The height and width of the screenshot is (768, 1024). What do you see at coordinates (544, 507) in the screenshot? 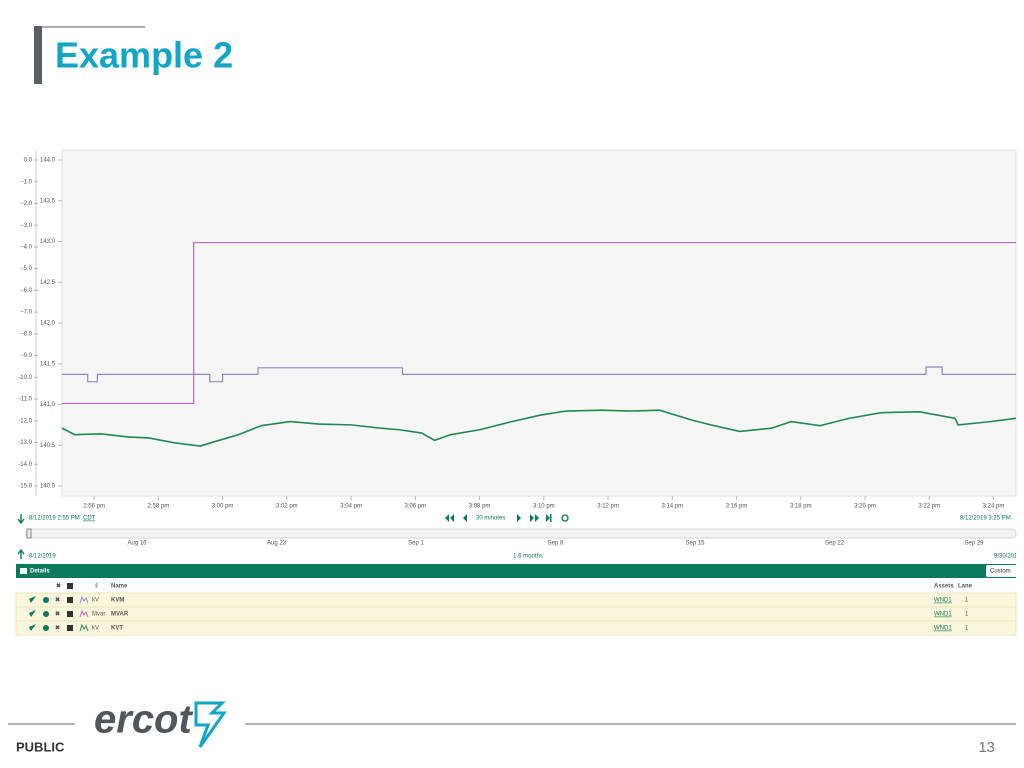
I see `x-tick-label: 3:10 pm` at bounding box center [544, 507].